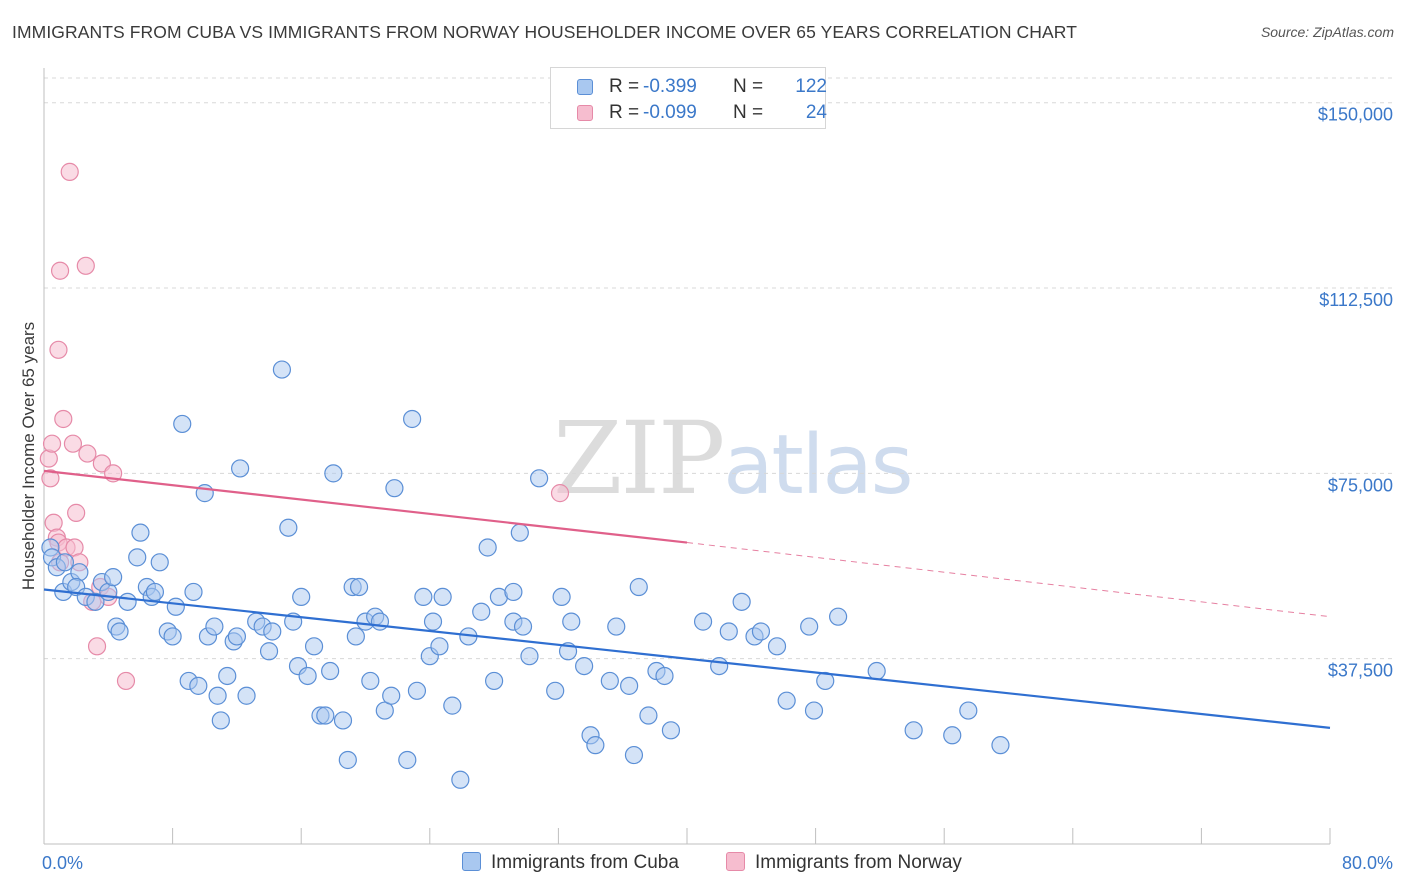  What do you see at coordinates (28, 456) in the screenshot?
I see `y-axis-label: Householder Income Over 65 years` at bounding box center [28, 456].